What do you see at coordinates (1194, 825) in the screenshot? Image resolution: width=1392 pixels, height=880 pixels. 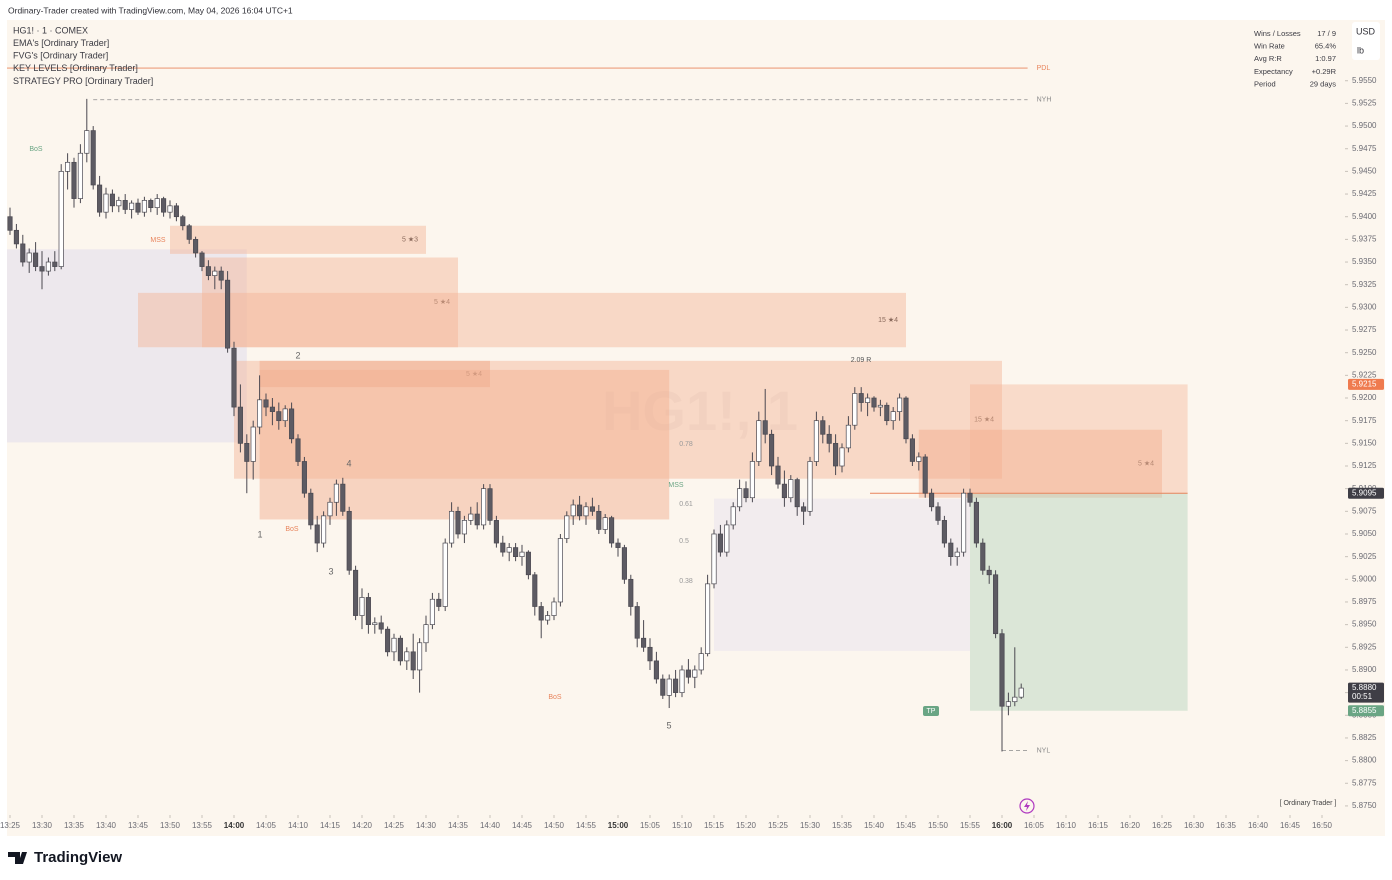 I see `x-tick-label: 16:30` at bounding box center [1194, 825].